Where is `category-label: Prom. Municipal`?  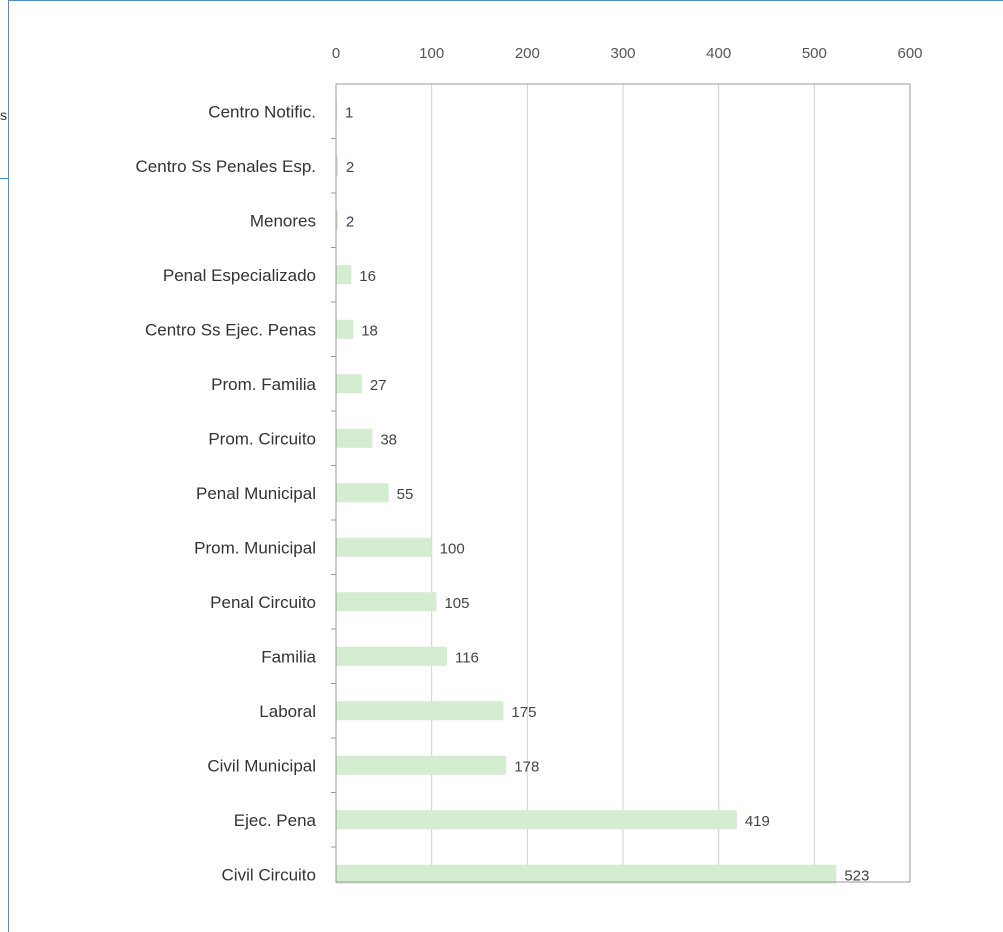
category-label: Prom. Municipal is located at coordinates (255, 547).